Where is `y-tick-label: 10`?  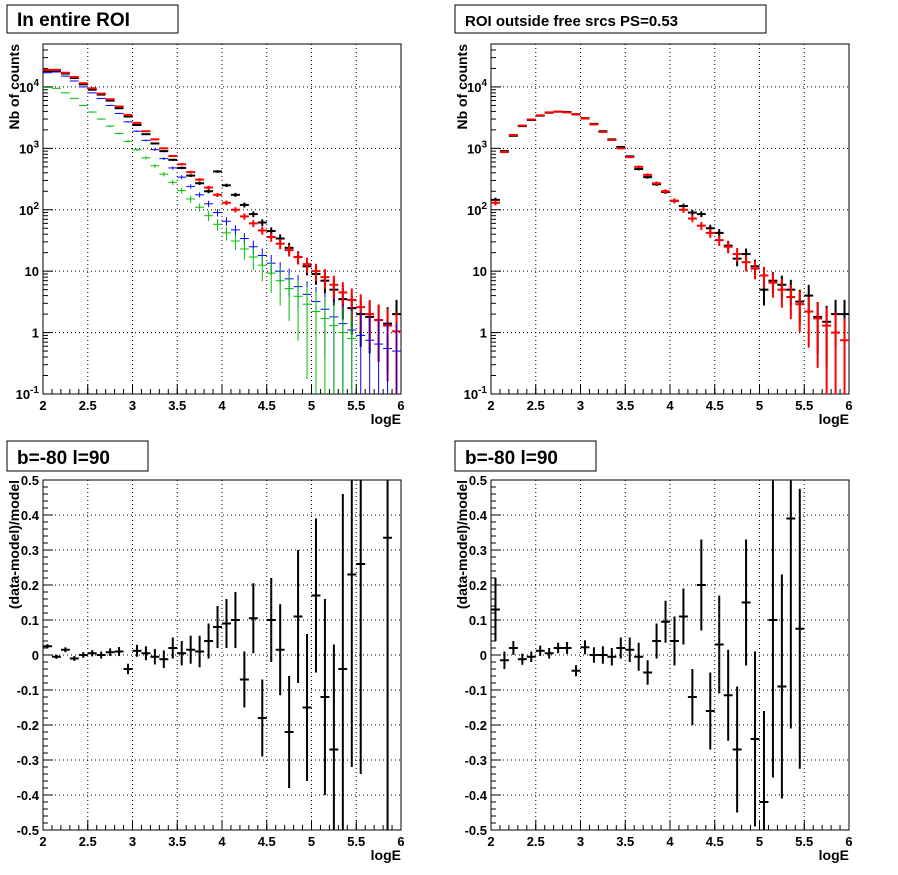 y-tick-label: 10 is located at coordinates (32, 271).